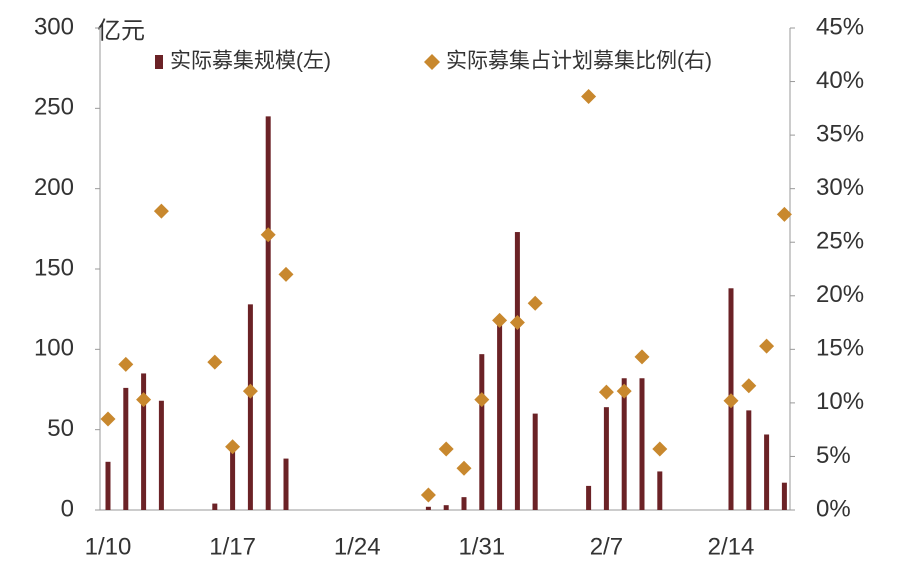 This screenshot has height=586, width=905. I want to click on y-tick-label: 0, so click(67, 508).